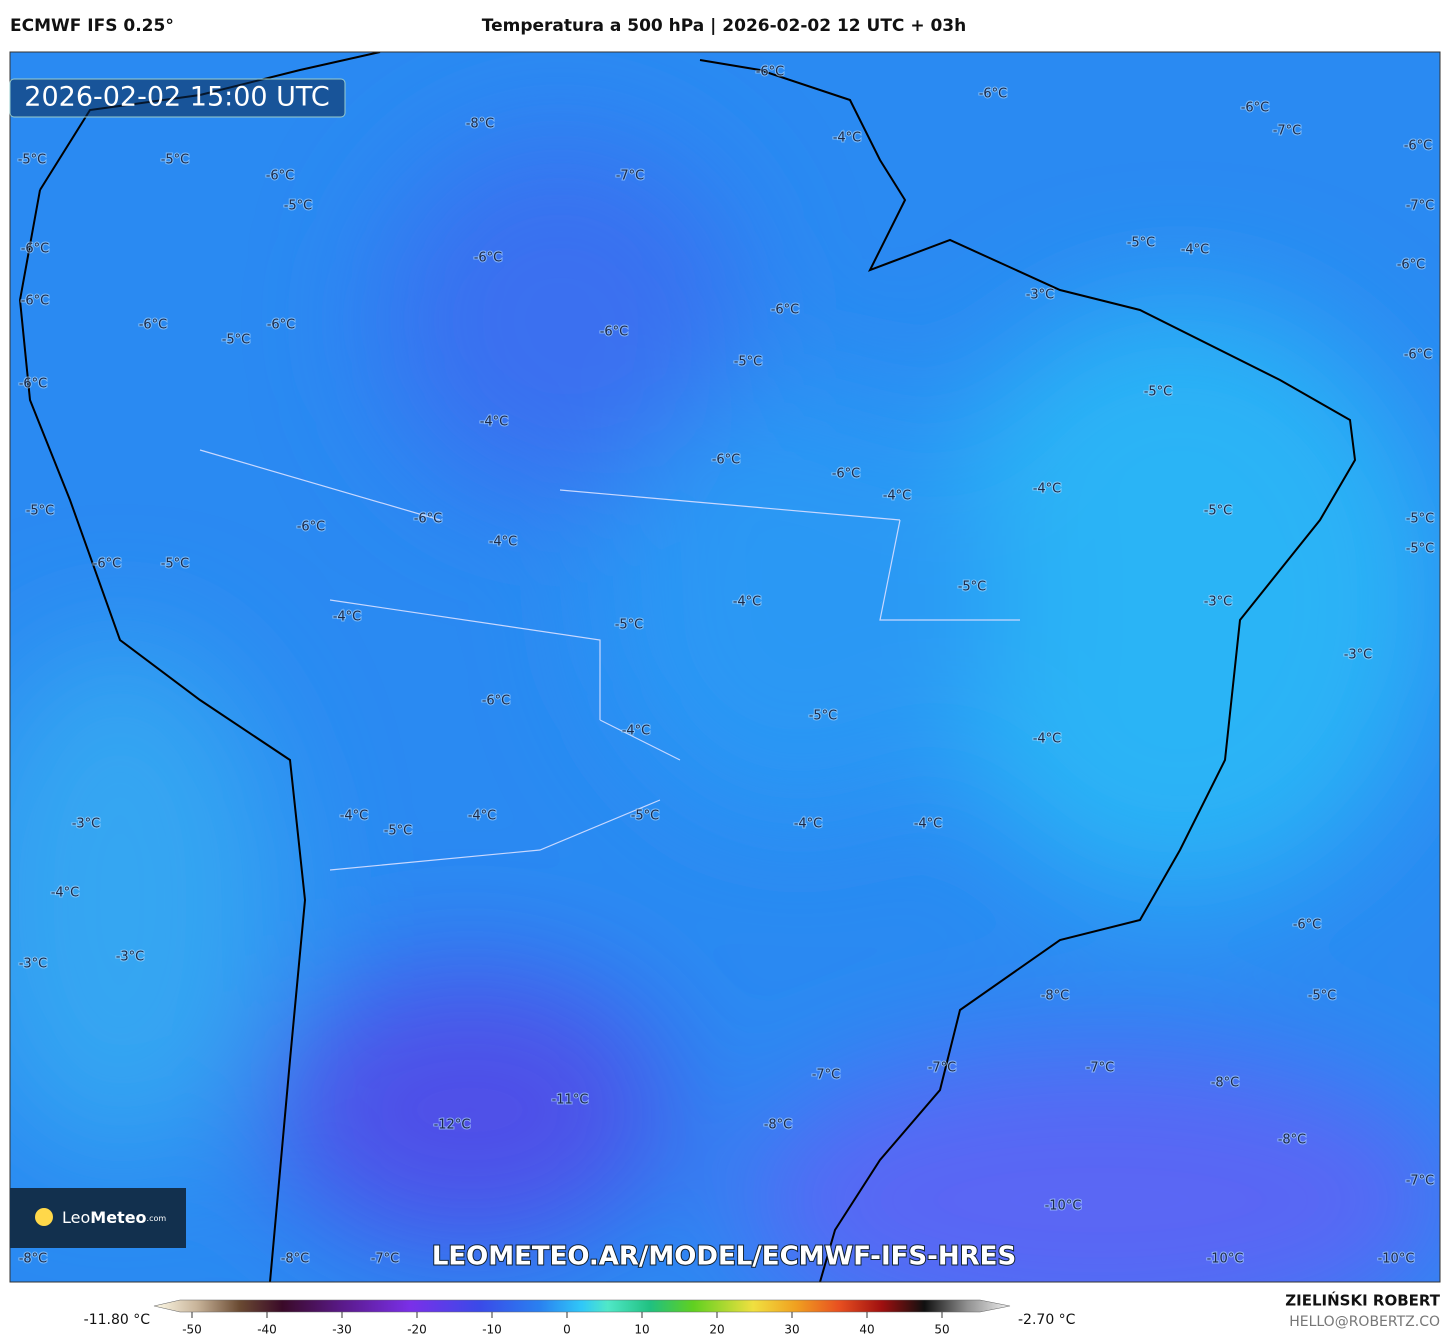  I want to click on tick-label: 50, so click(941, 1330).